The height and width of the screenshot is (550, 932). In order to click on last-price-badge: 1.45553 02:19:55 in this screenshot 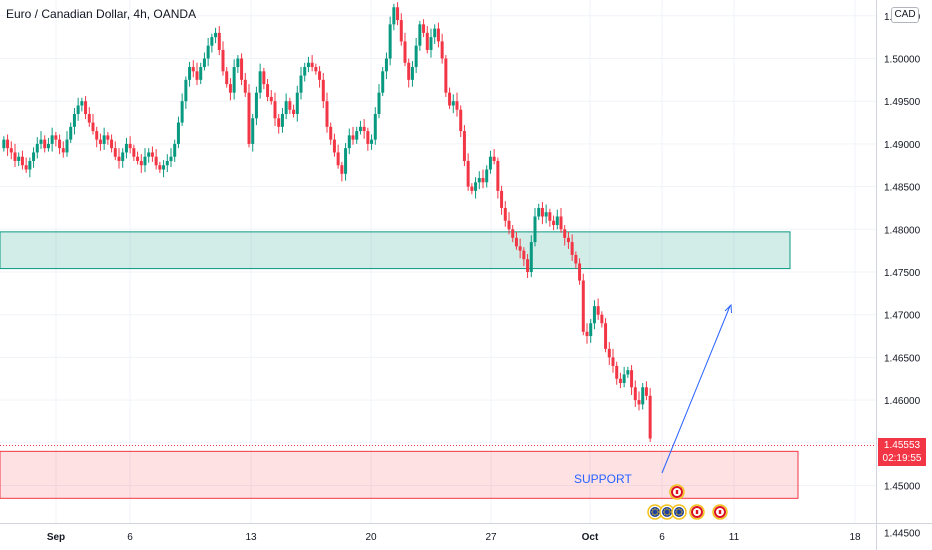, I will do `click(902, 452)`.